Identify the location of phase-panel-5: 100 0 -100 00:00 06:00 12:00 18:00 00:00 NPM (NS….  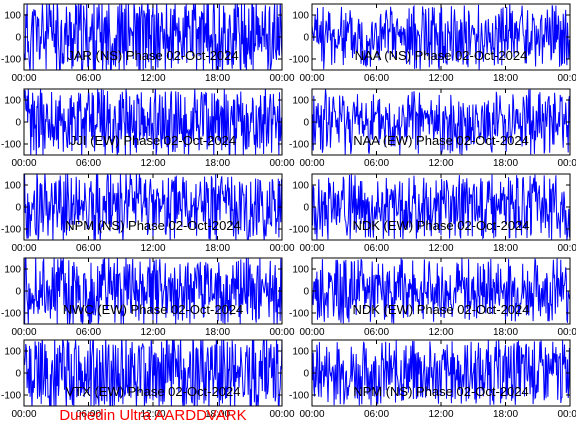
(148, 213).